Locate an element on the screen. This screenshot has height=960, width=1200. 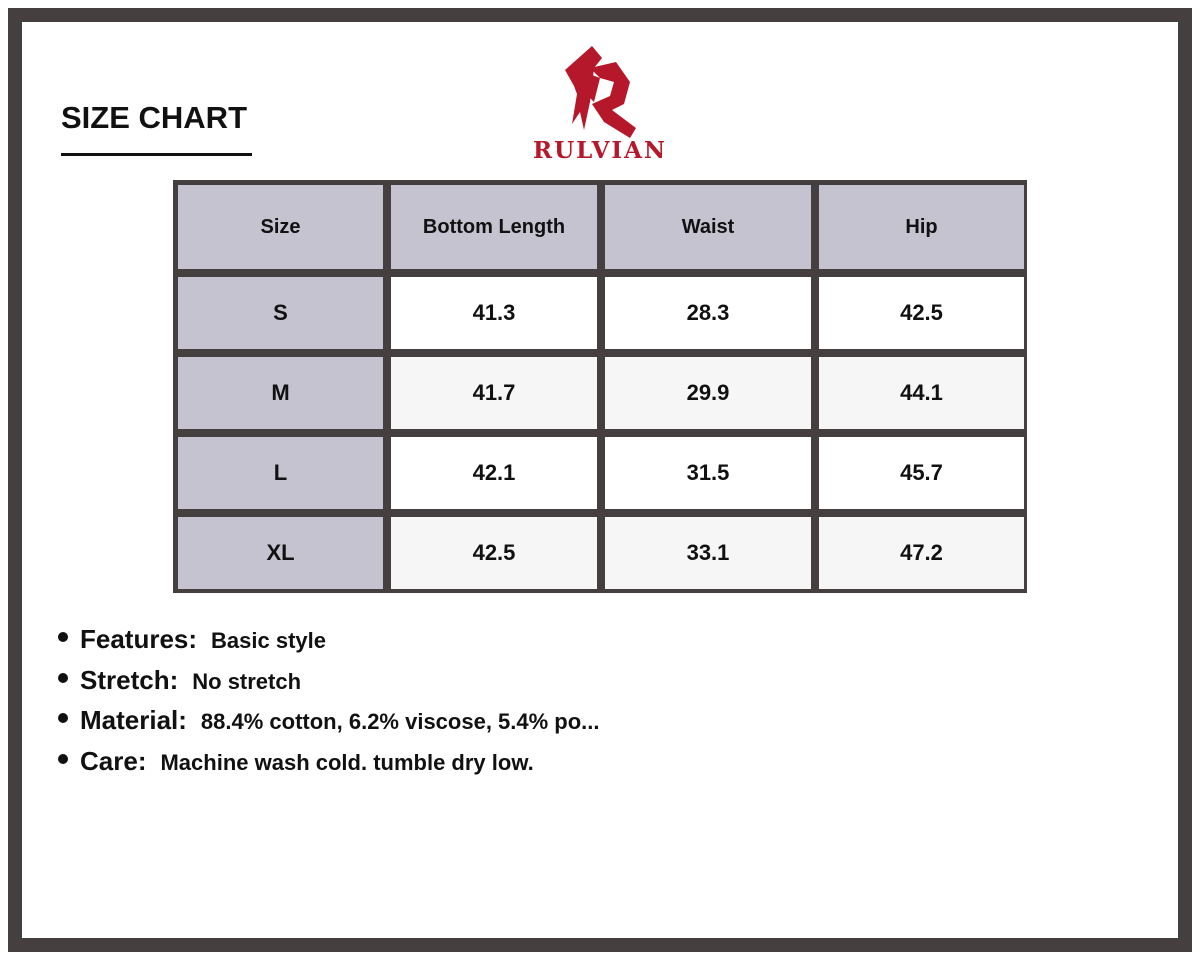
header-size: Size is located at coordinates (280, 227).